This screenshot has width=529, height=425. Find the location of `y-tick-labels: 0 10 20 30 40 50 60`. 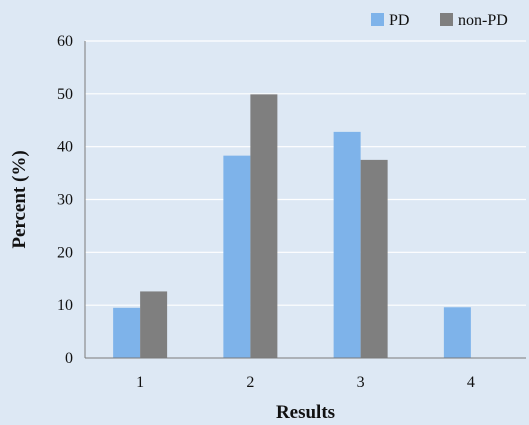

y-tick-labels: 0 10 20 30 40 50 60 is located at coordinates (65, 200).